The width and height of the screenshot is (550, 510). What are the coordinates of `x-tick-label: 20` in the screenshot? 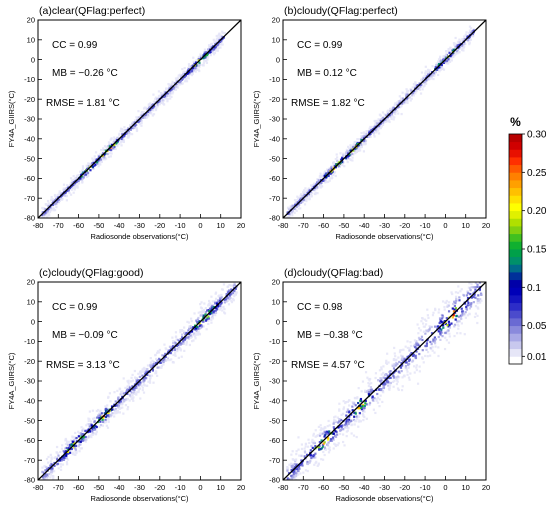 It's located at (241, 225).